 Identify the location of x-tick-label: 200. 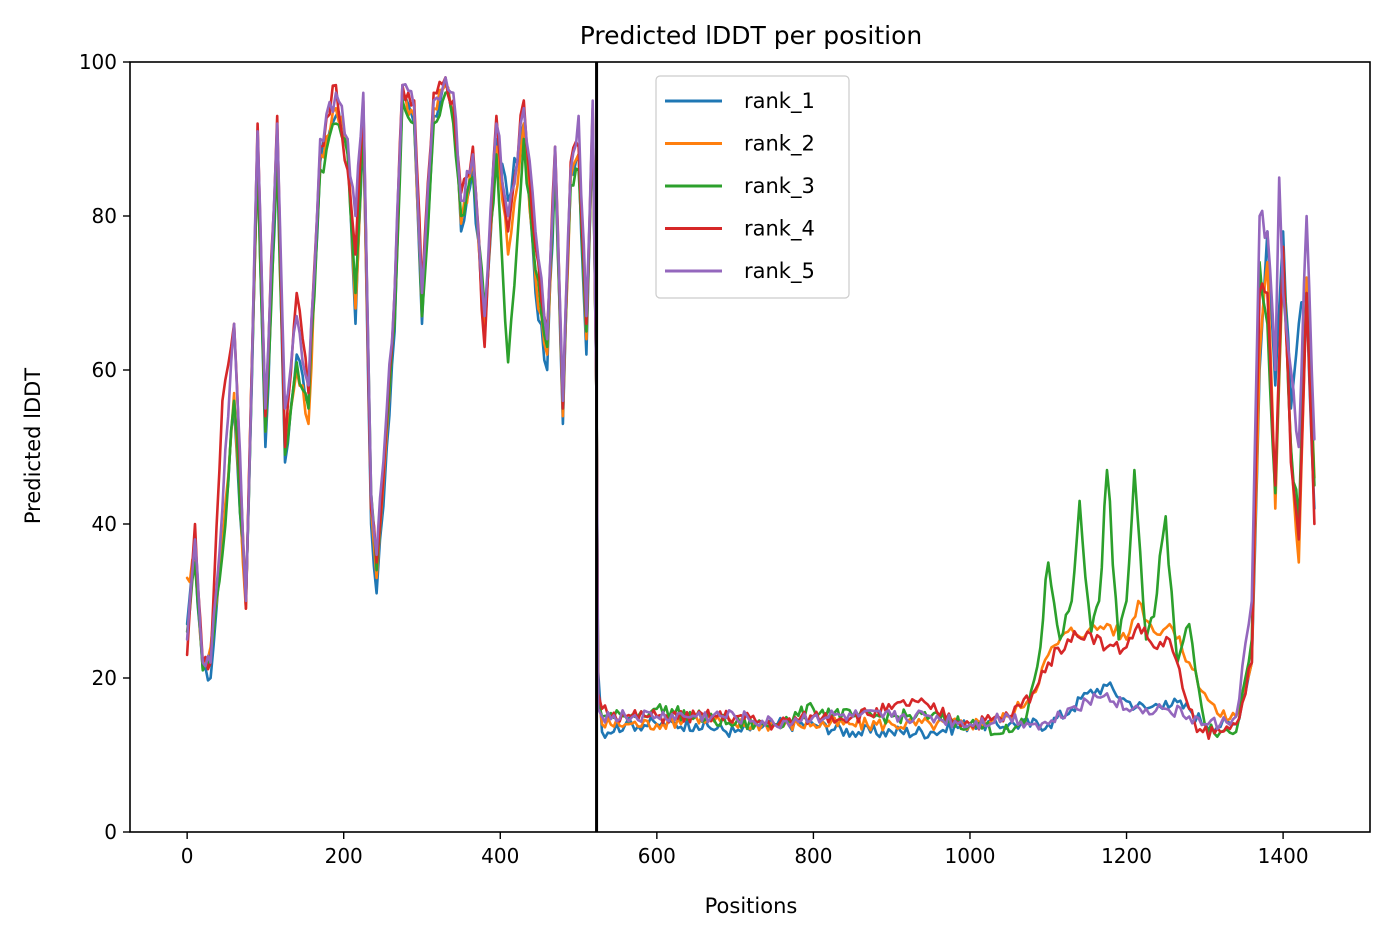
(344, 856).